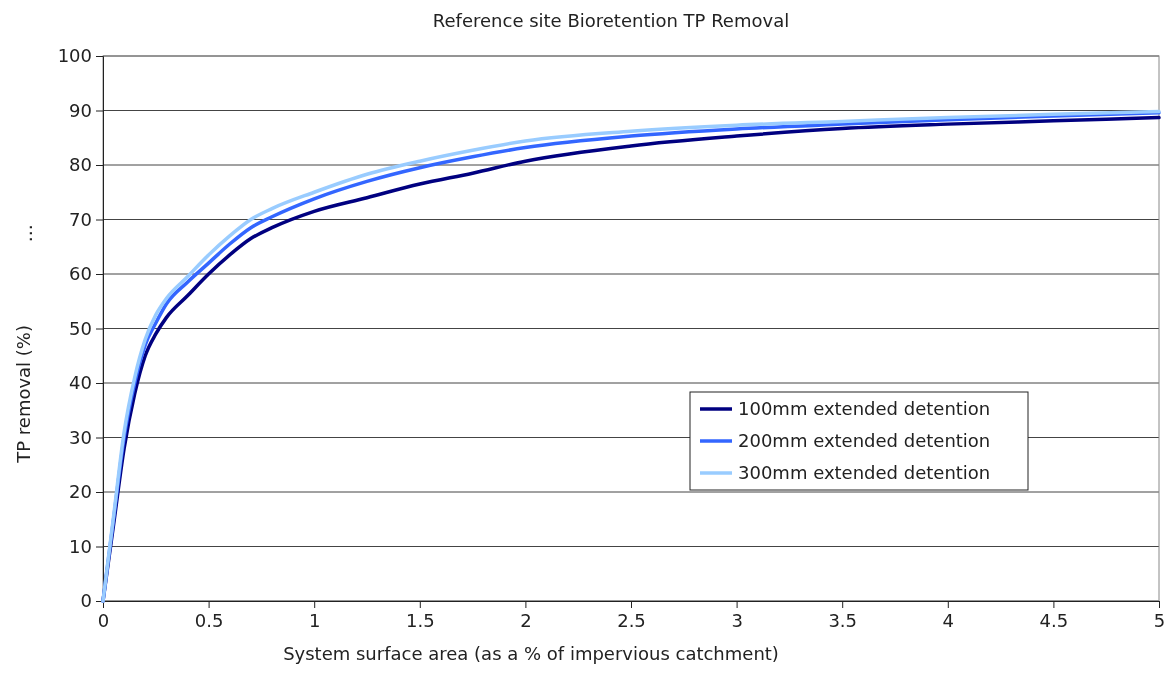 This screenshot has width=1174, height=697. What do you see at coordinates (209, 620) in the screenshot?
I see `x-tick-label: 0.5` at bounding box center [209, 620].